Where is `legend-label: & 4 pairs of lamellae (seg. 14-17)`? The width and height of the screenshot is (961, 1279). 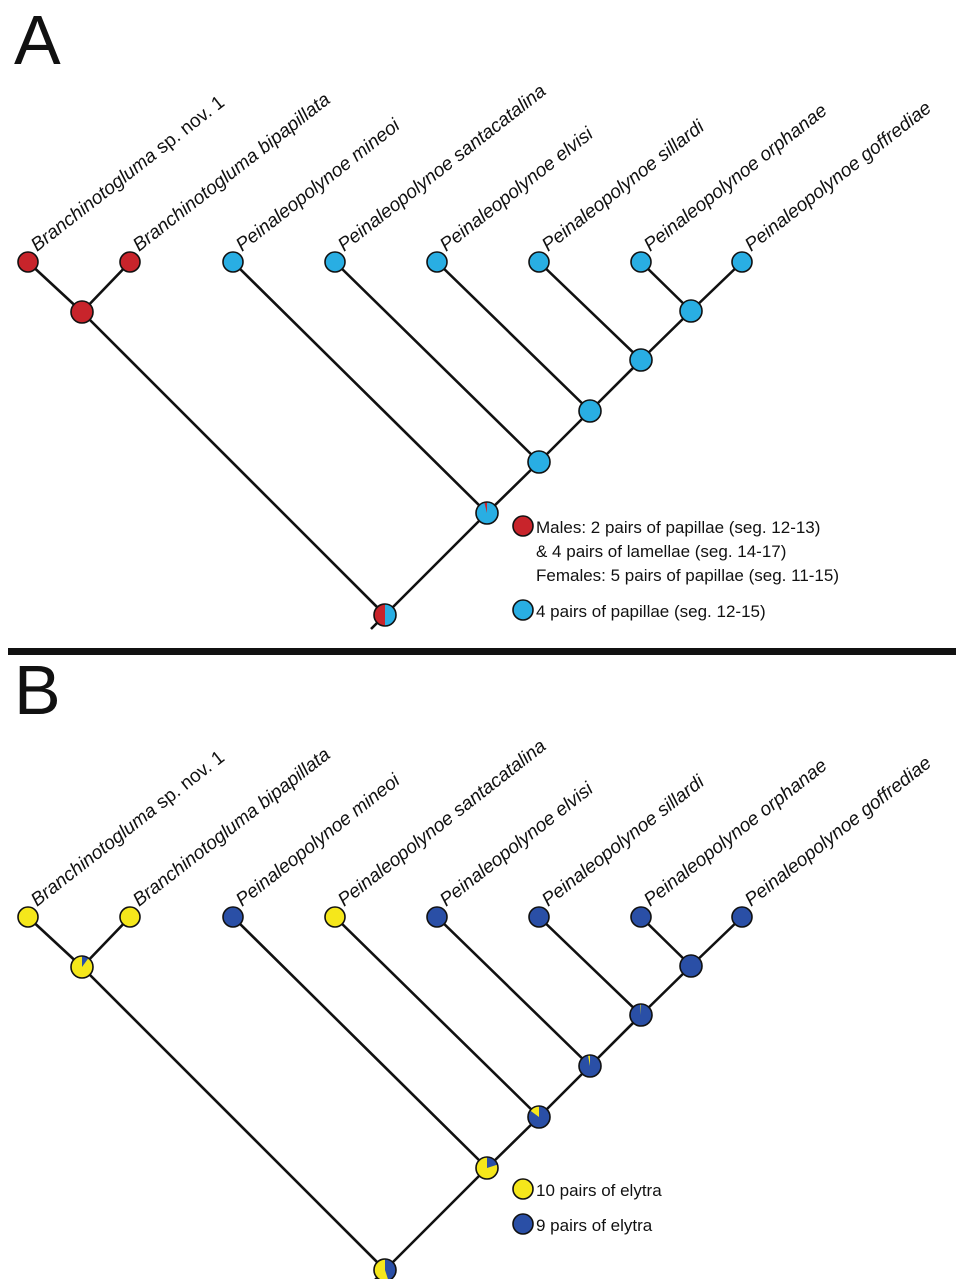
legend-label: & 4 pairs of lamellae (seg. 14-17) is located at coordinates (661, 551).